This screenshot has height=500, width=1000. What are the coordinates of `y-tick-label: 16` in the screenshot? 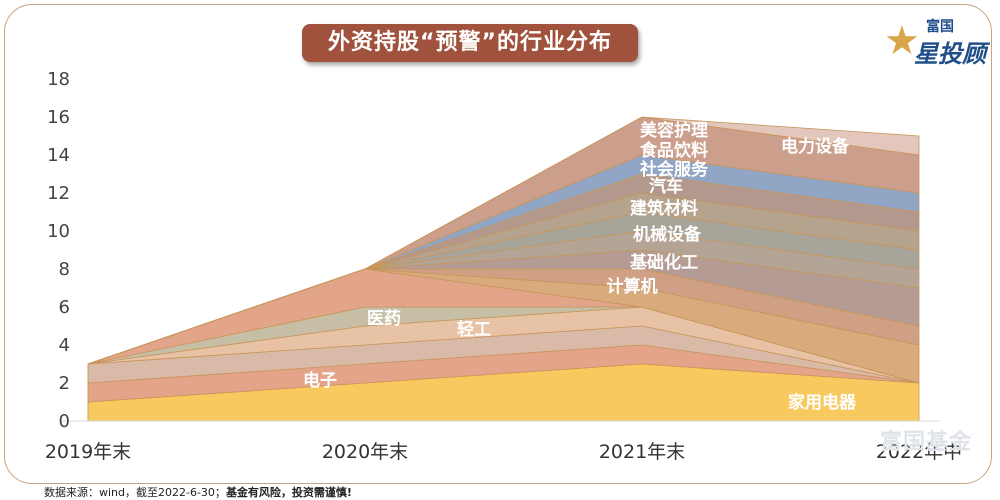 It's located at (58, 117).